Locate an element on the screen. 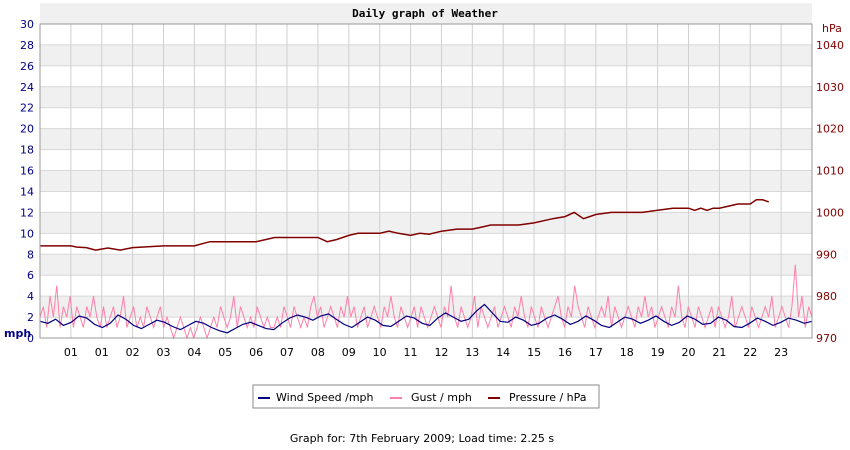 The width and height of the screenshot is (850, 450). right-axis-tick-label: 1020 is located at coordinates (830, 129).